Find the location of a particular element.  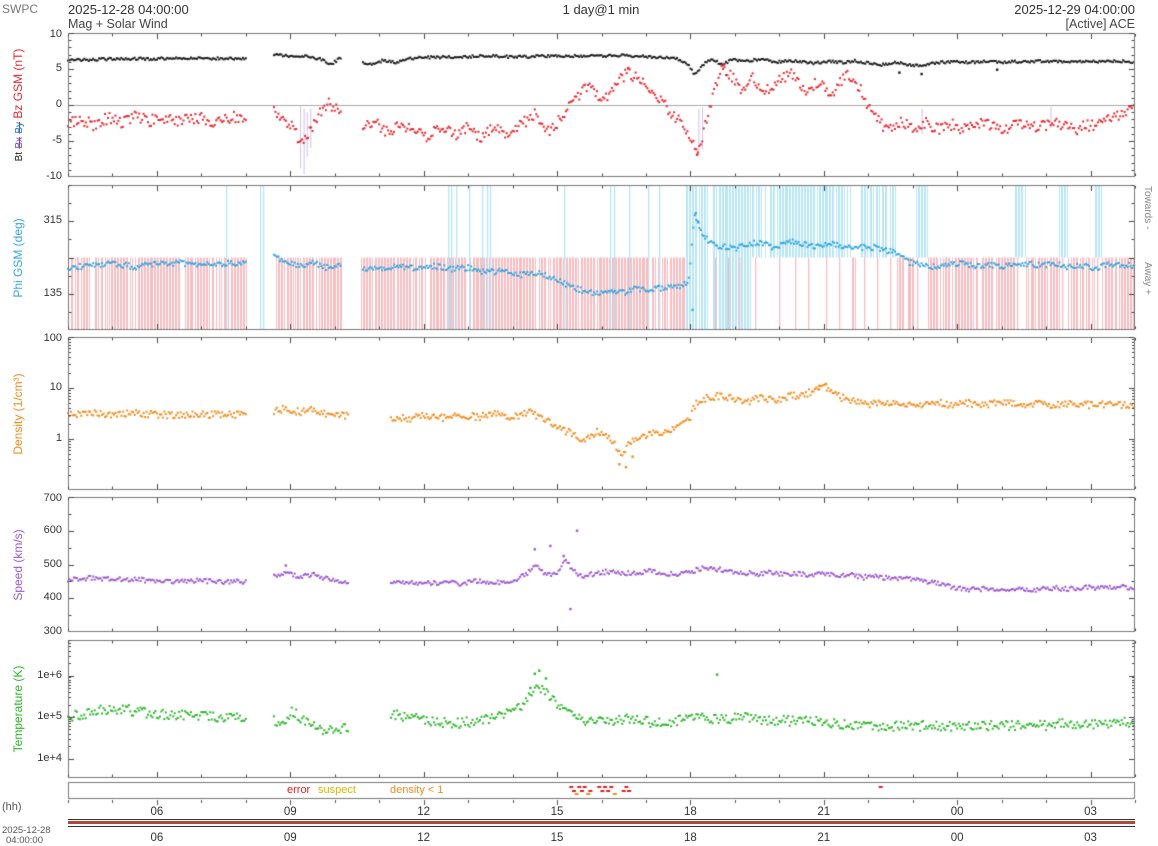

phi-axis-label: Phi GSM (deg) is located at coordinates (18, 257).